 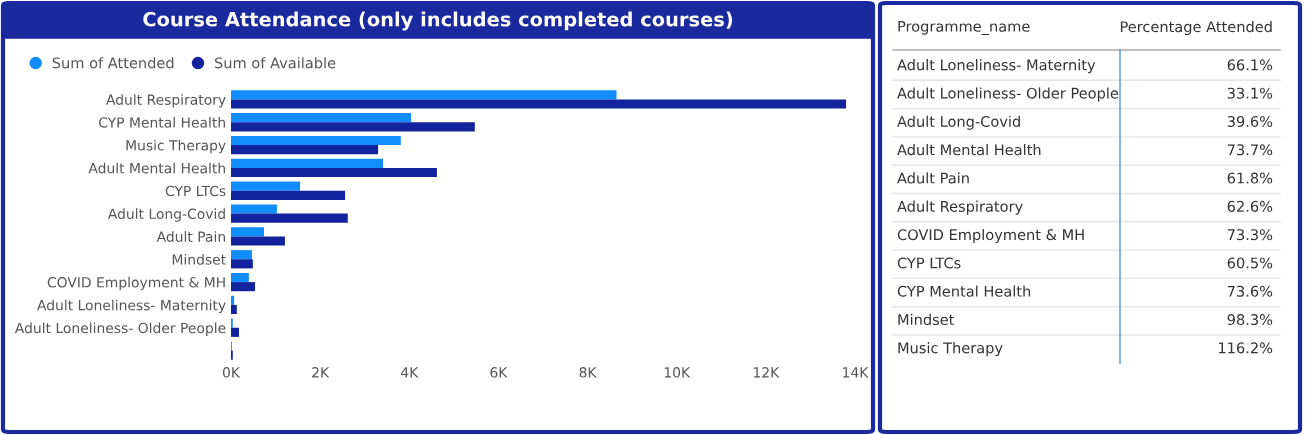 I want to click on text: Percentage Attended, so click(x=1196, y=28).